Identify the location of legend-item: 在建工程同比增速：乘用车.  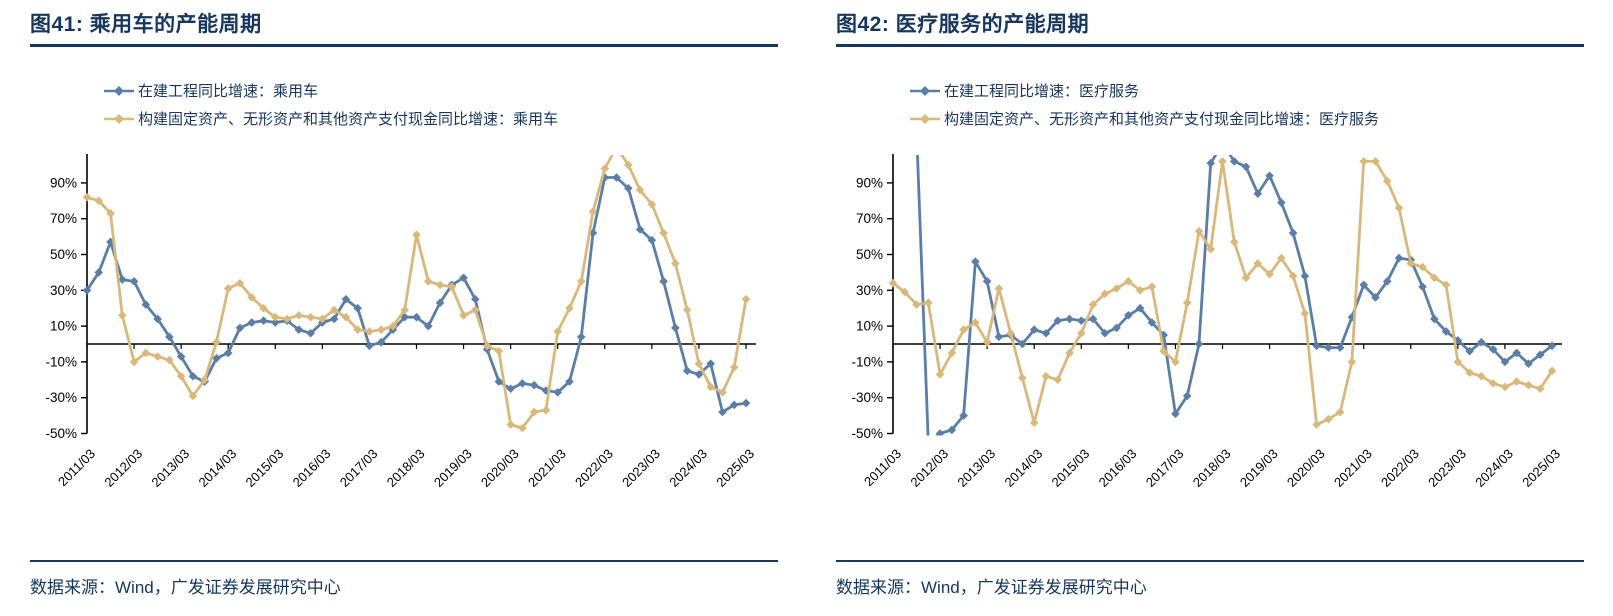
(441, 90).